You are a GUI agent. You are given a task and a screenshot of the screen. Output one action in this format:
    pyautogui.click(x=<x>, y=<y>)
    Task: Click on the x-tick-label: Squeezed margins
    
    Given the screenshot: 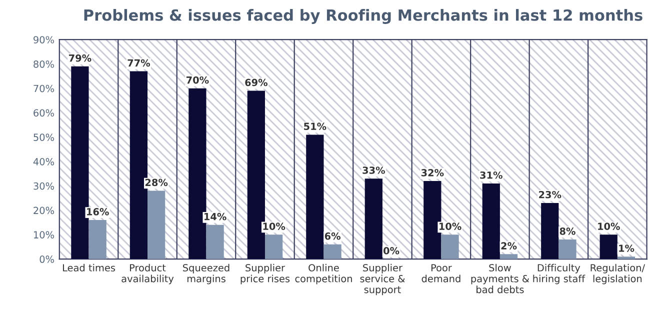 What is the action you would take?
    pyautogui.click(x=206, y=274)
    